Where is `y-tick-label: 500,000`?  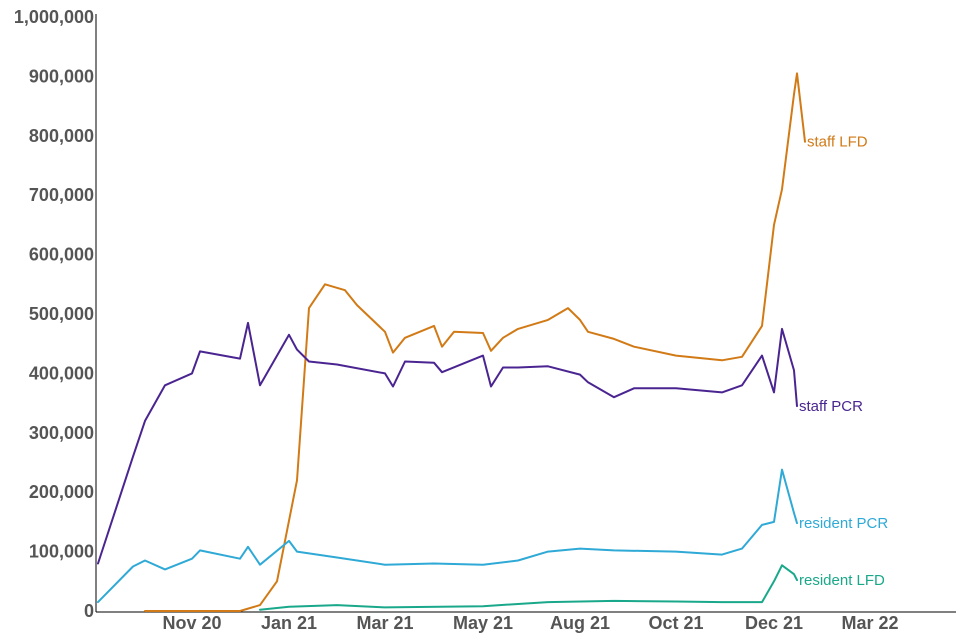 y-tick-label: 500,000 is located at coordinates (61, 314).